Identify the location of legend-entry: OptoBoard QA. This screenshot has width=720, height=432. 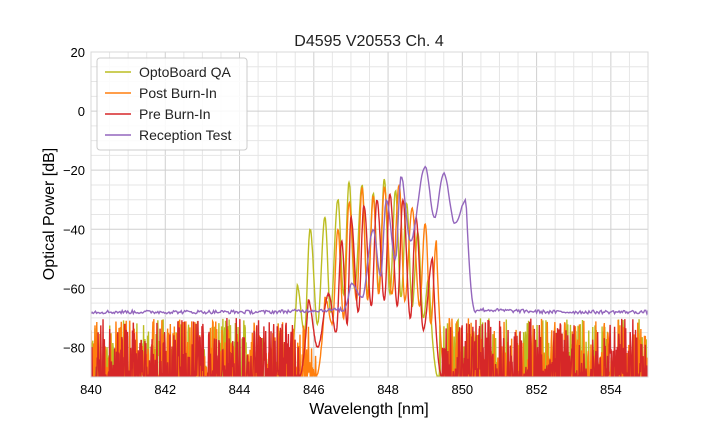
(185, 72).